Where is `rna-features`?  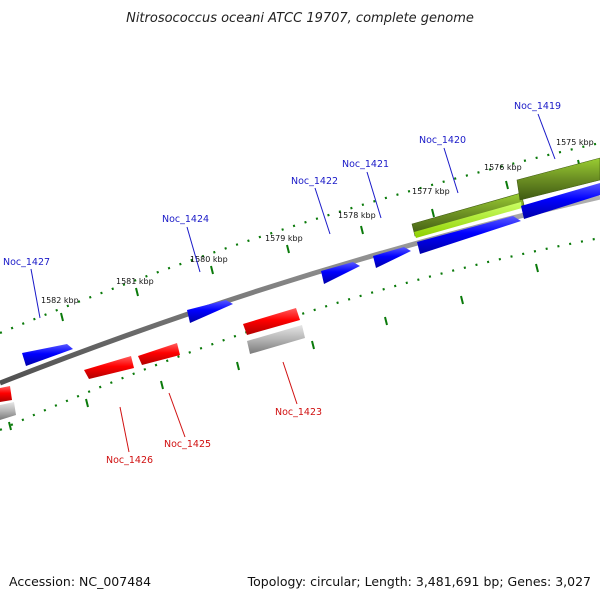
rna-features is located at coordinates (152, 372).